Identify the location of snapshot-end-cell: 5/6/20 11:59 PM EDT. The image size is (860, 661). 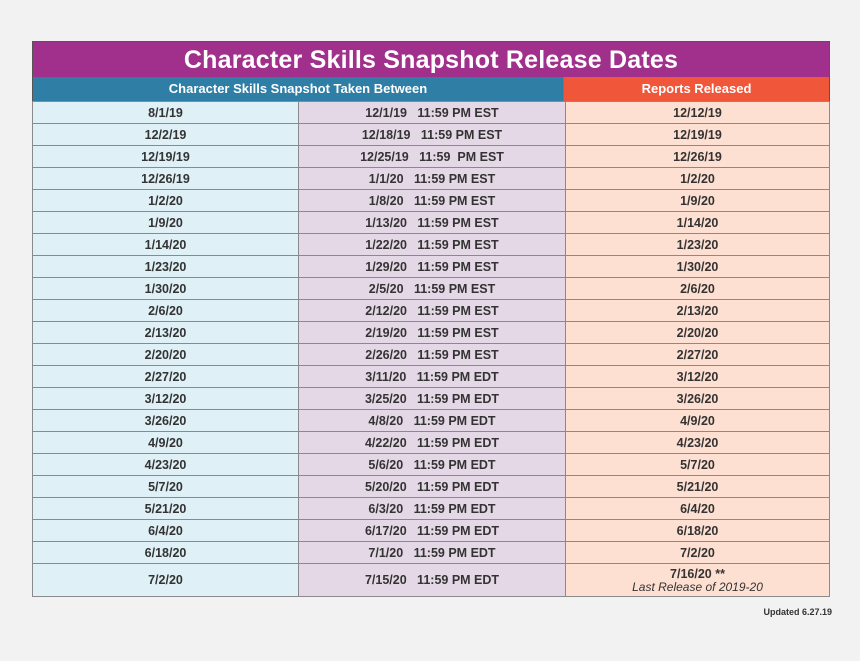
(432, 464).